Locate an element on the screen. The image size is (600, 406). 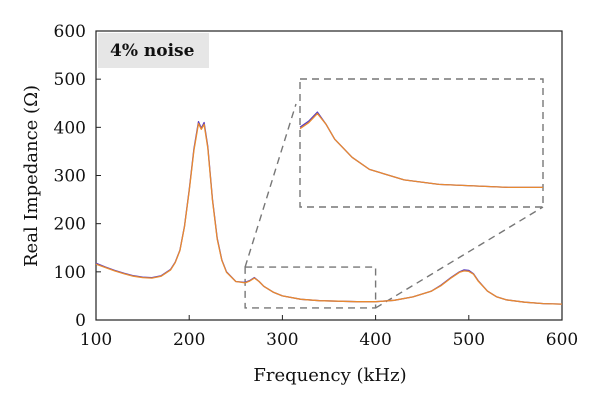
zoom-connector-right is located at coordinates (459, 257).